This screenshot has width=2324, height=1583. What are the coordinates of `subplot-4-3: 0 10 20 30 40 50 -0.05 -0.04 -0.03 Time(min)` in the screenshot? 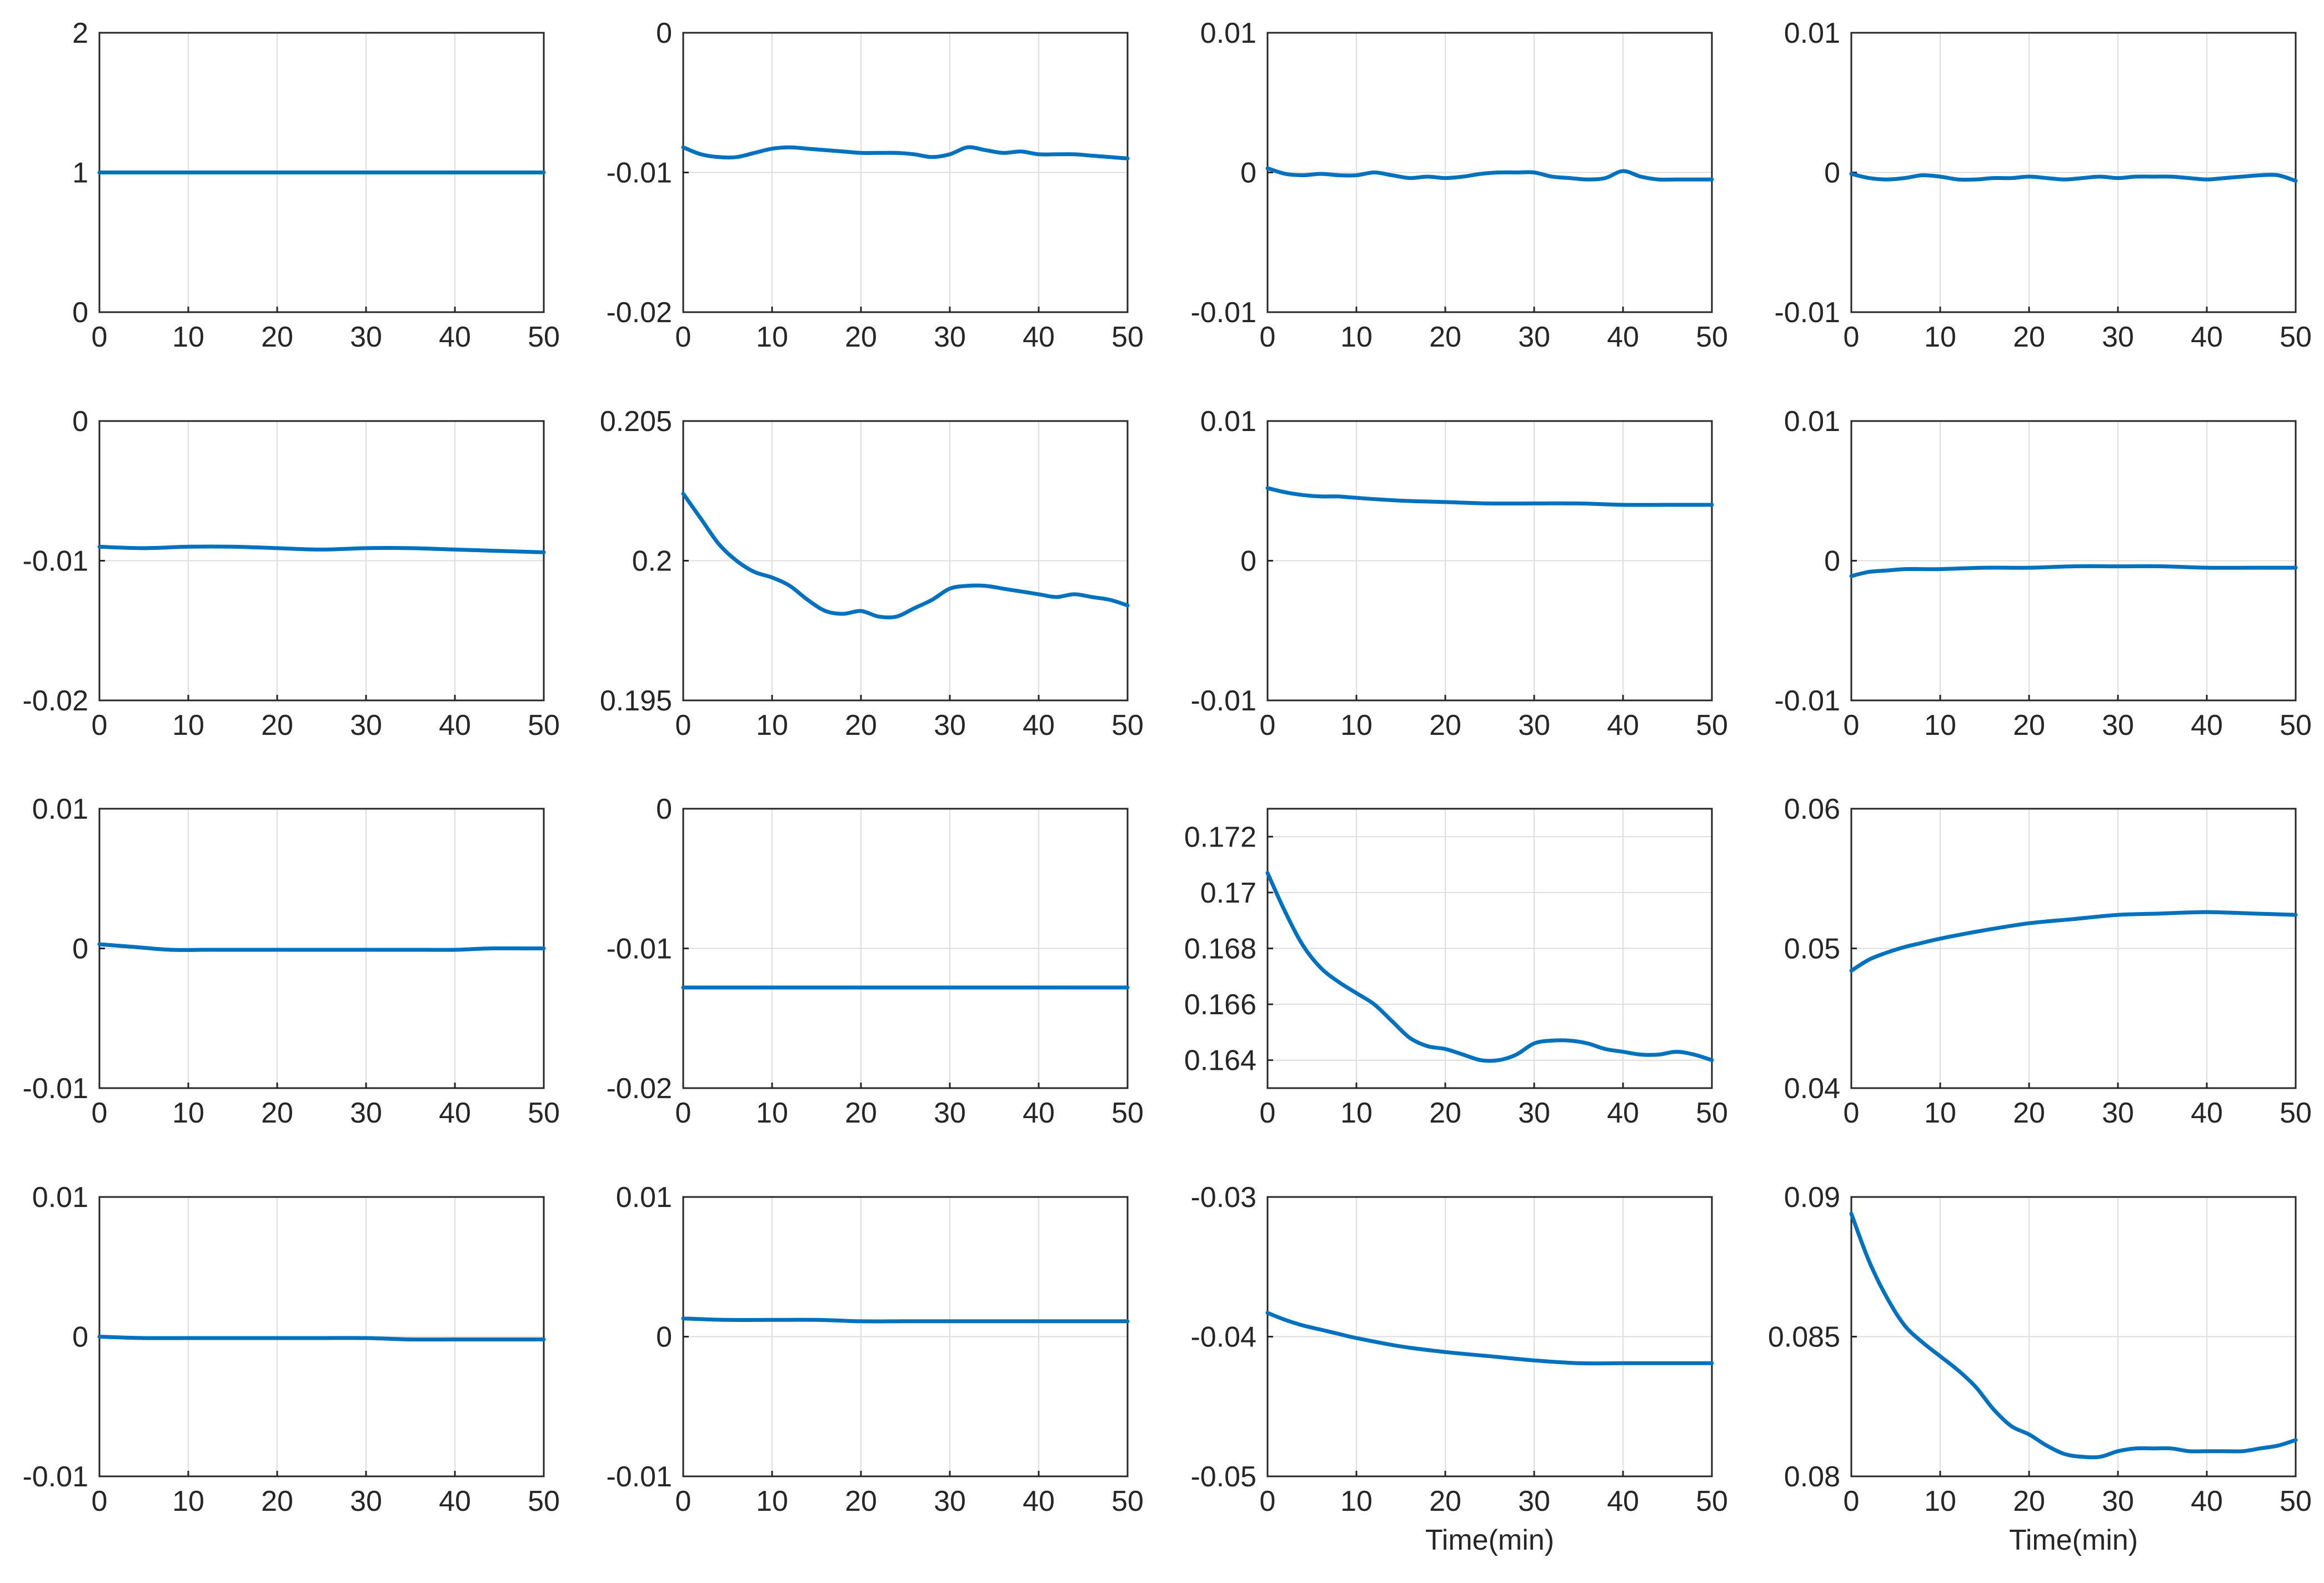 It's located at (1458, 1368).